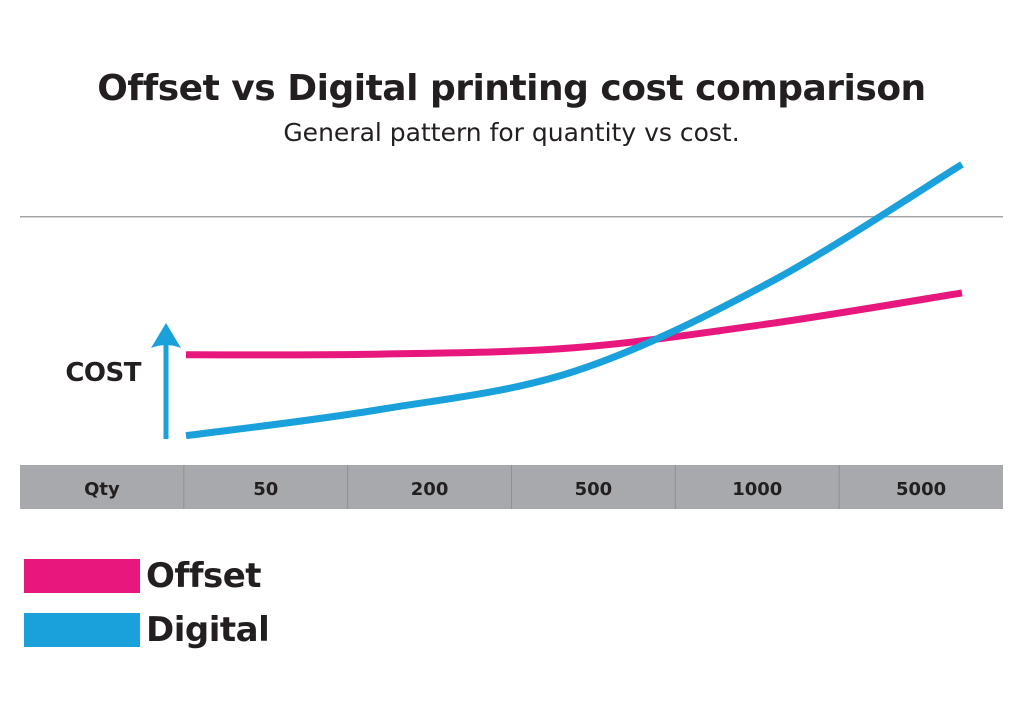 This screenshot has width=1023, height=721. Describe the element at coordinates (574, 324) in the screenshot. I see `series-line-offset` at that location.